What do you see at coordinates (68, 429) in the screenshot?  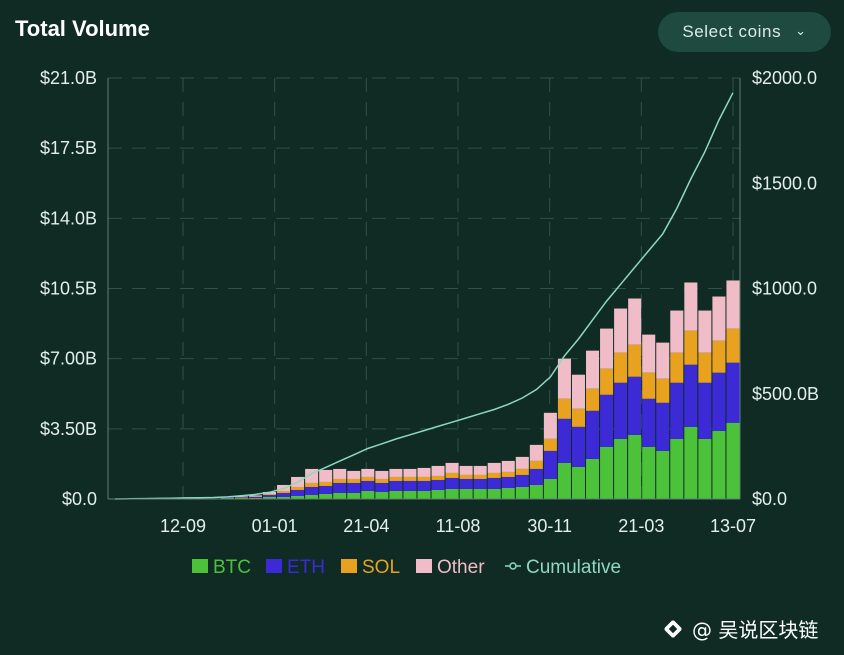 I see `y-left-tick-label: $3.50B` at bounding box center [68, 429].